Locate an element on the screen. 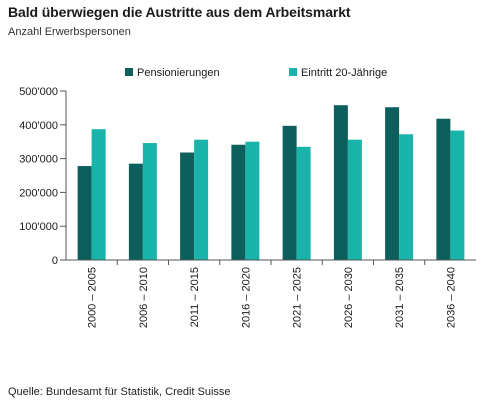  x-tick-label: 2011 – 2015 is located at coordinates (195, 297).